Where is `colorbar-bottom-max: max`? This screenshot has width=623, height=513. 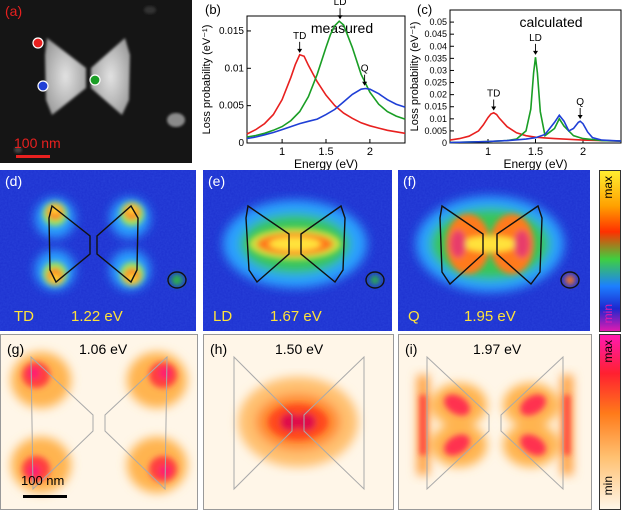
colorbar-bottom-max: max is located at coordinates (608, 351).